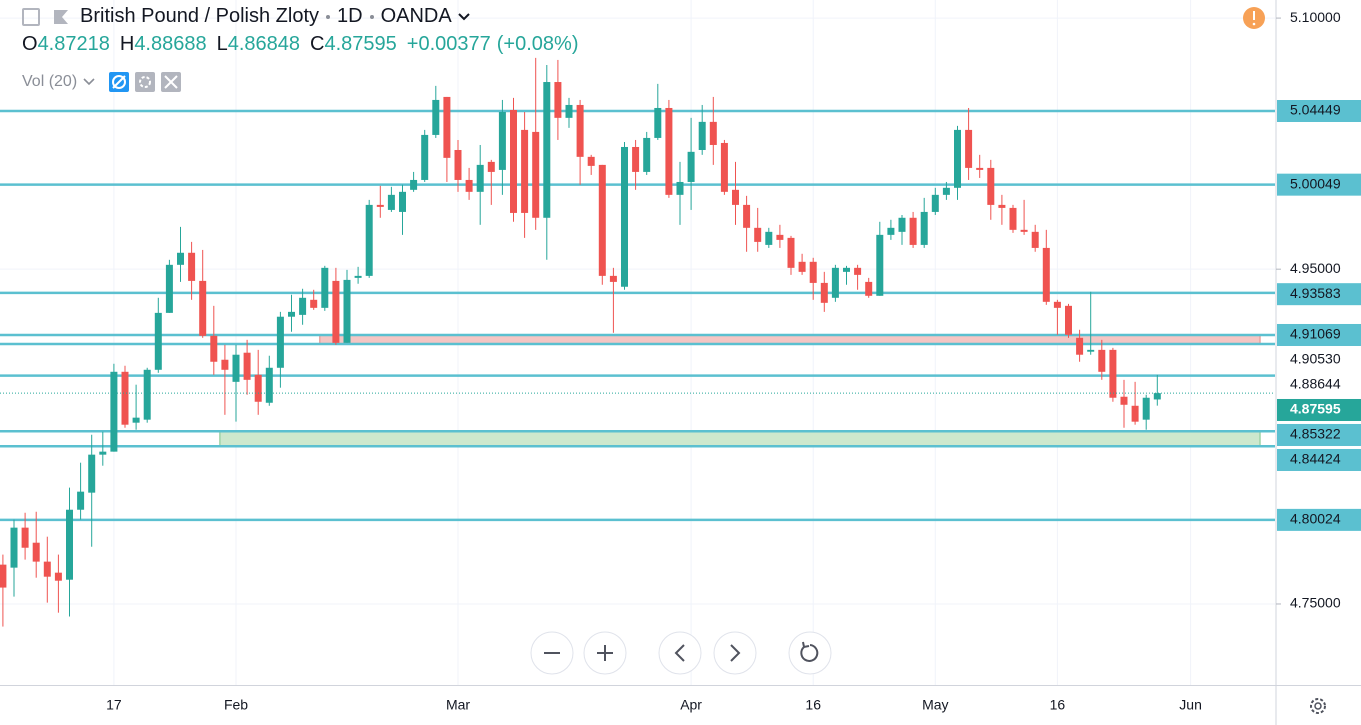  I want to click on symbol-title: British Pound / Polish Zloty, so click(199, 16).